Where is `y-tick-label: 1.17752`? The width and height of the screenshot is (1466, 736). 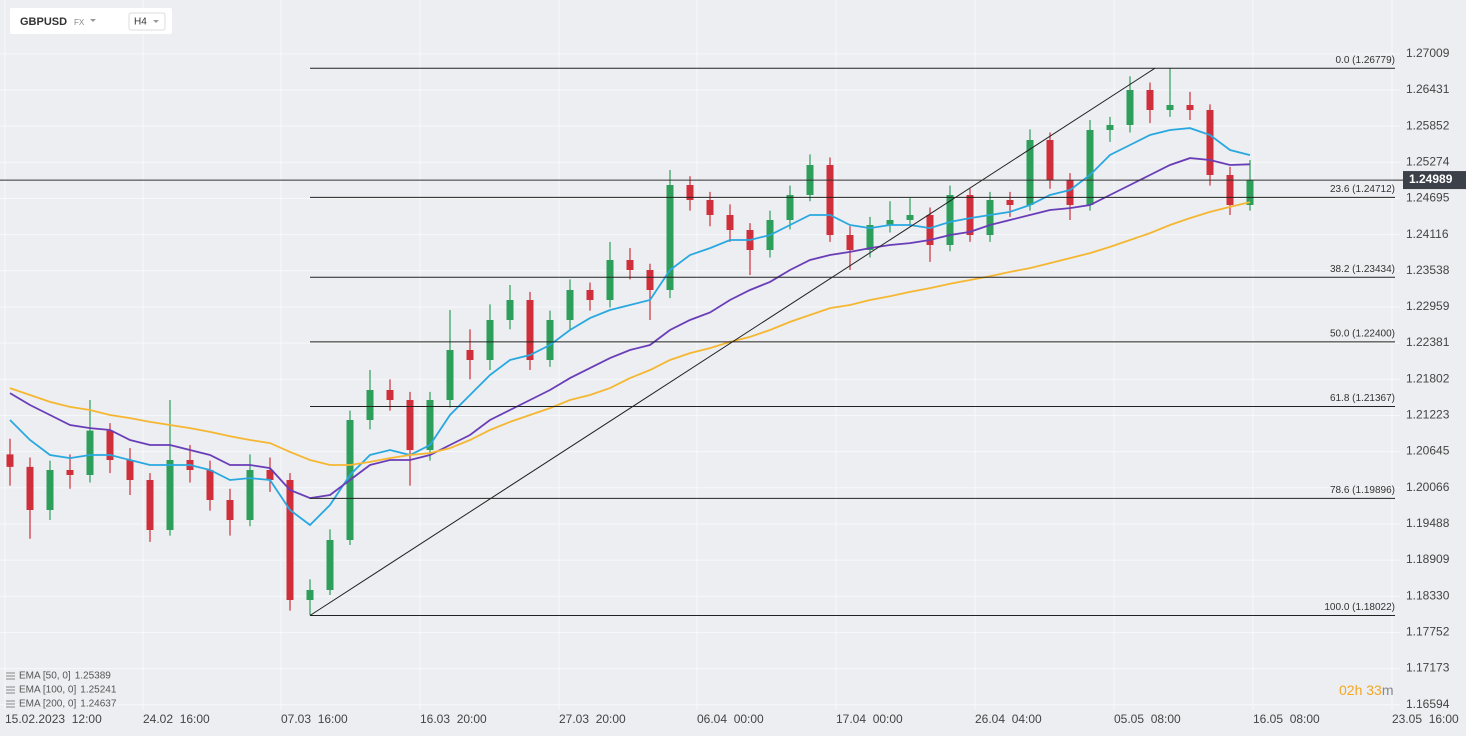
y-tick-label: 1.17752 is located at coordinates (1428, 632).